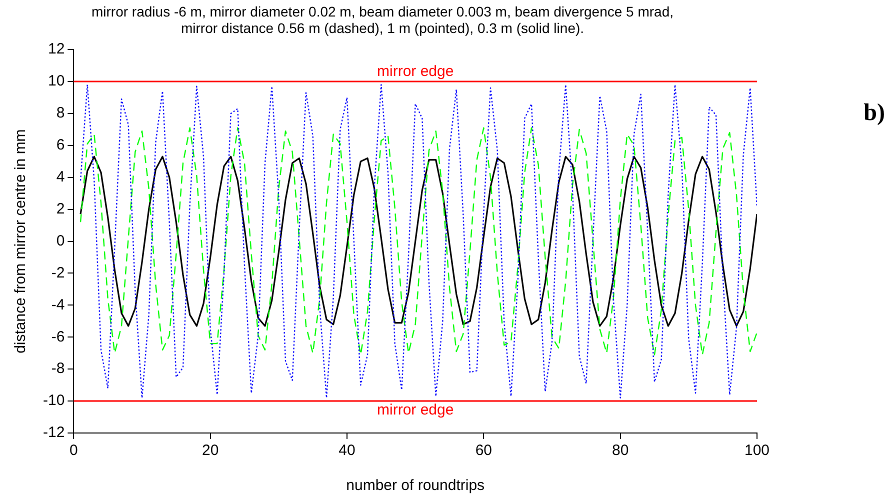 The image size is (887, 503). What do you see at coordinates (210, 451) in the screenshot?
I see `x-tick-label: 20` at bounding box center [210, 451].